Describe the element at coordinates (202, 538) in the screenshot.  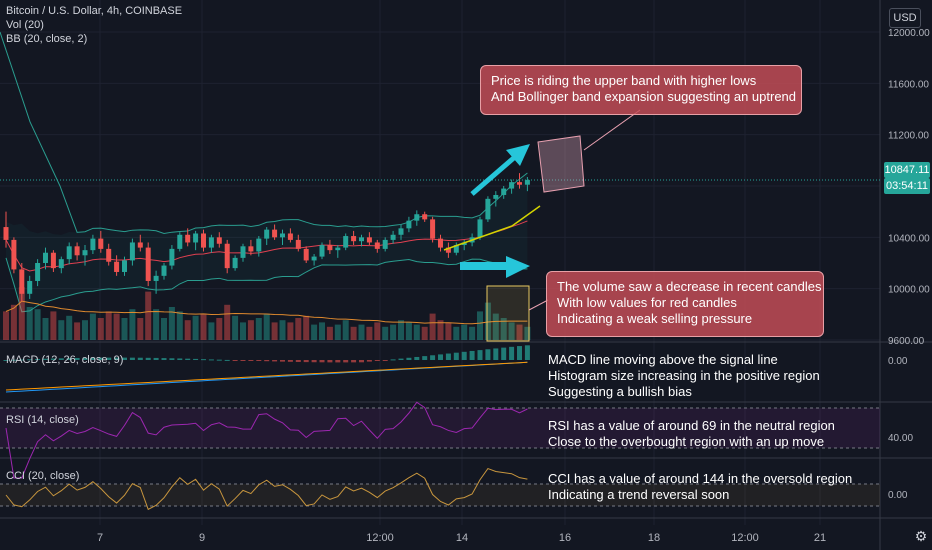
I see `time-tick-label: 9` at that location.